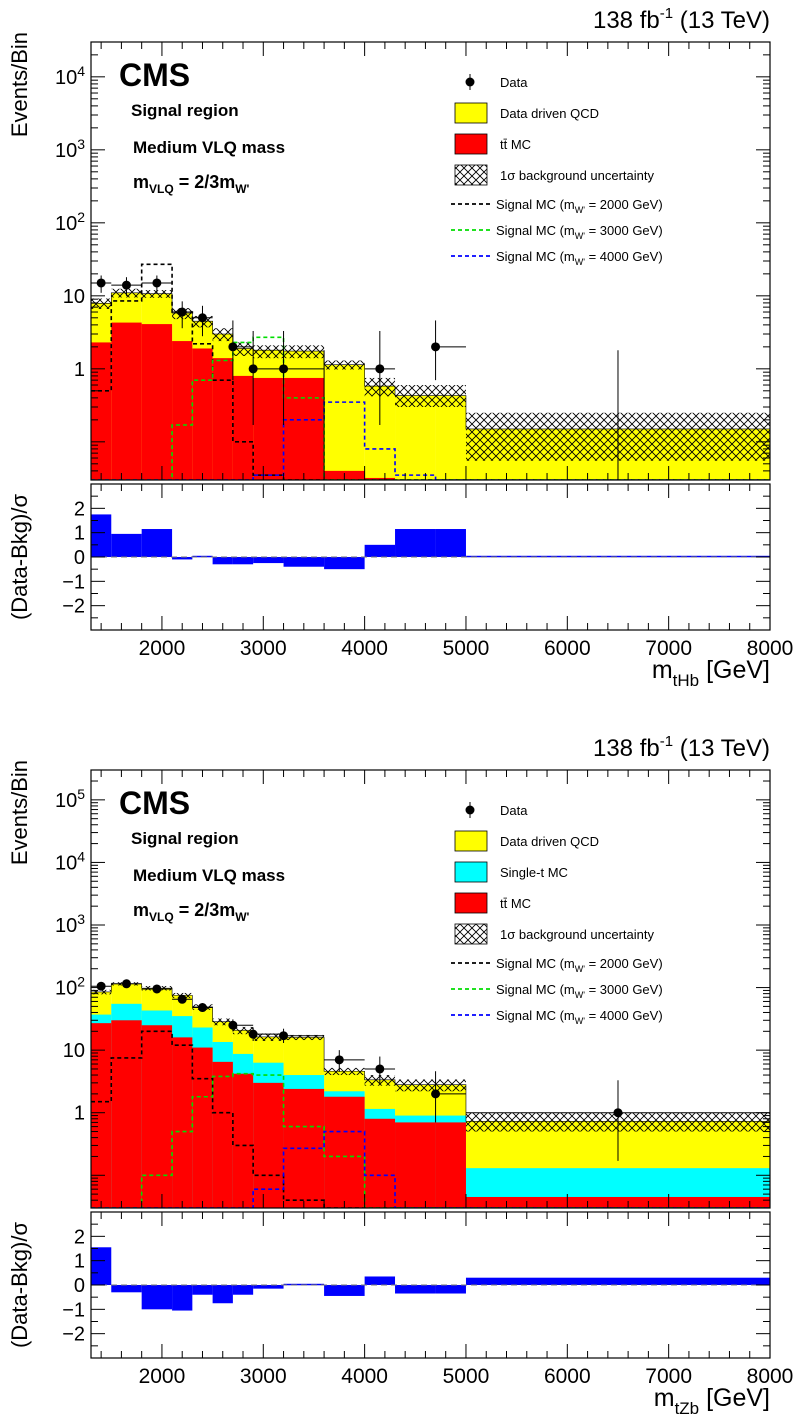 The image size is (803, 1427). I want to click on ytick-label: 10², so click(70, 987).